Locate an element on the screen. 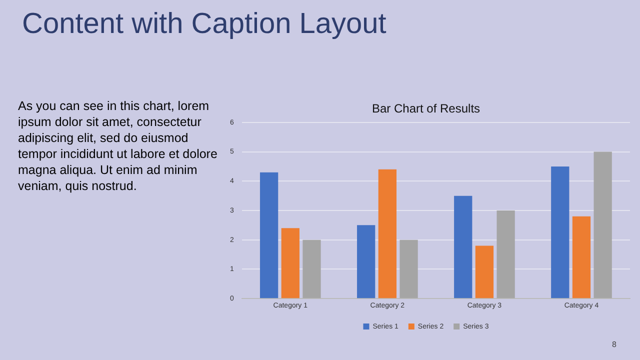 The image size is (640, 360). text: 8 is located at coordinates (614, 344).